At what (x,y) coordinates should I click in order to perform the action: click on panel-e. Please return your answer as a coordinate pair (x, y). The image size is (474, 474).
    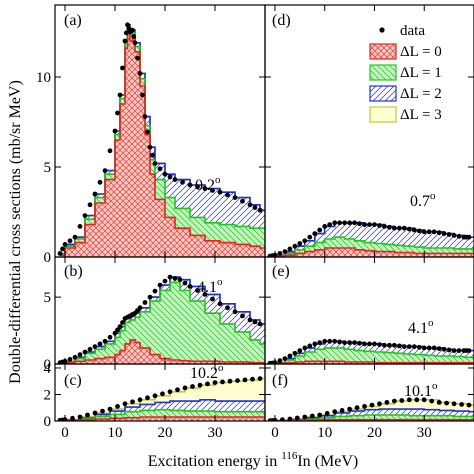
    Looking at the image, I should click on (369, 310).